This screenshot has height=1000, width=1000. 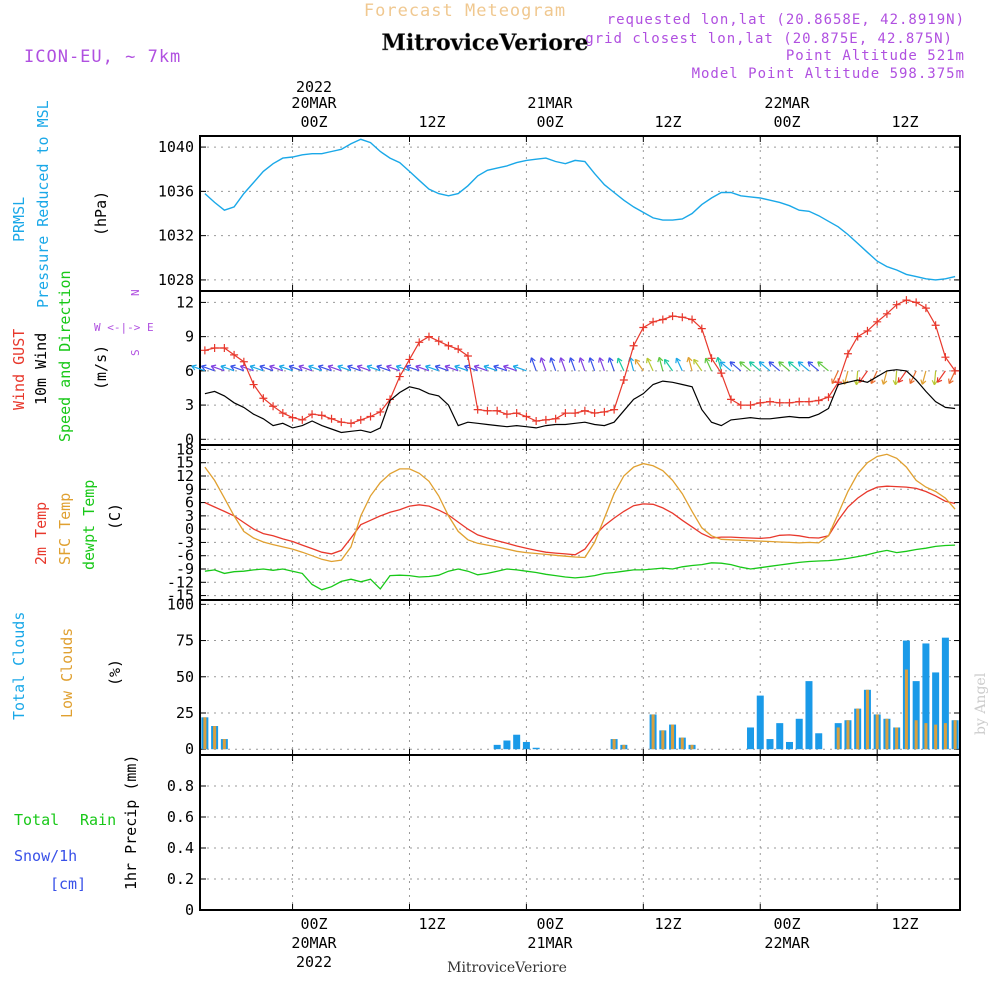 What do you see at coordinates (580, 213) in the screenshot?
I see `pressure-frame` at bounding box center [580, 213].